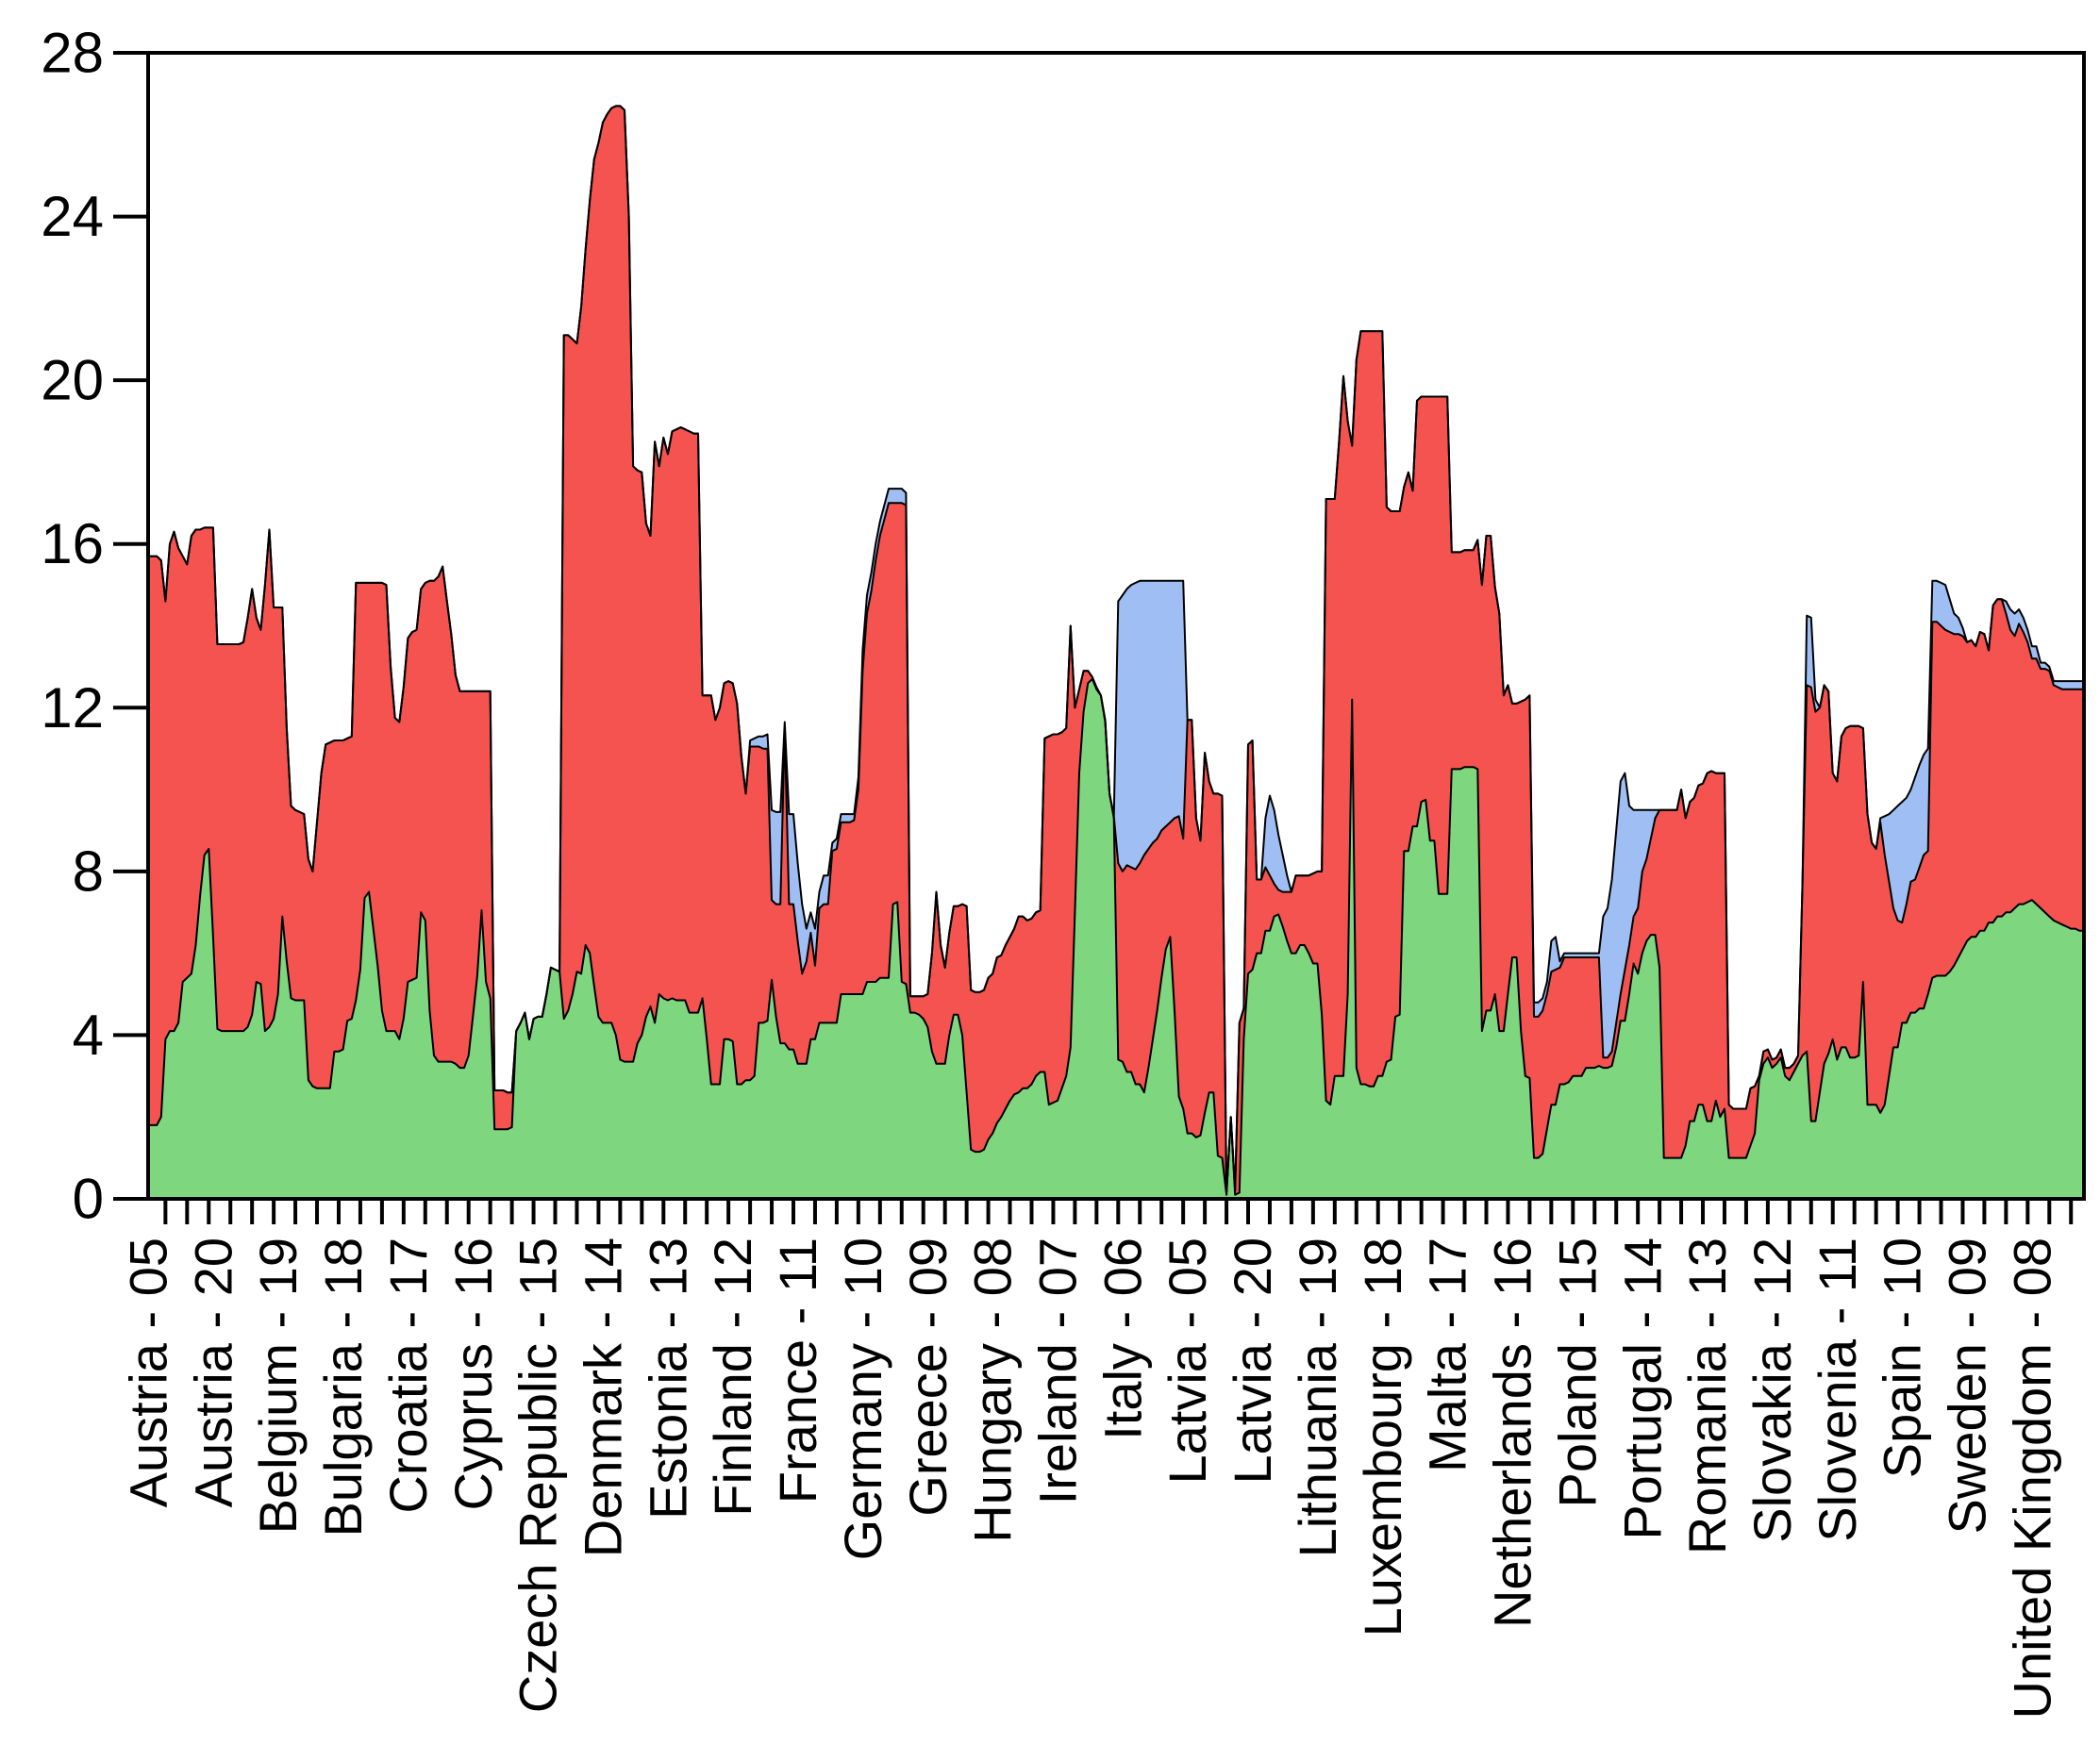 This screenshot has width=2100, height=1761. Describe the element at coordinates (473, 1374) in the screenshot. I see `x-tick-label: Cyprus - 16` at that location.